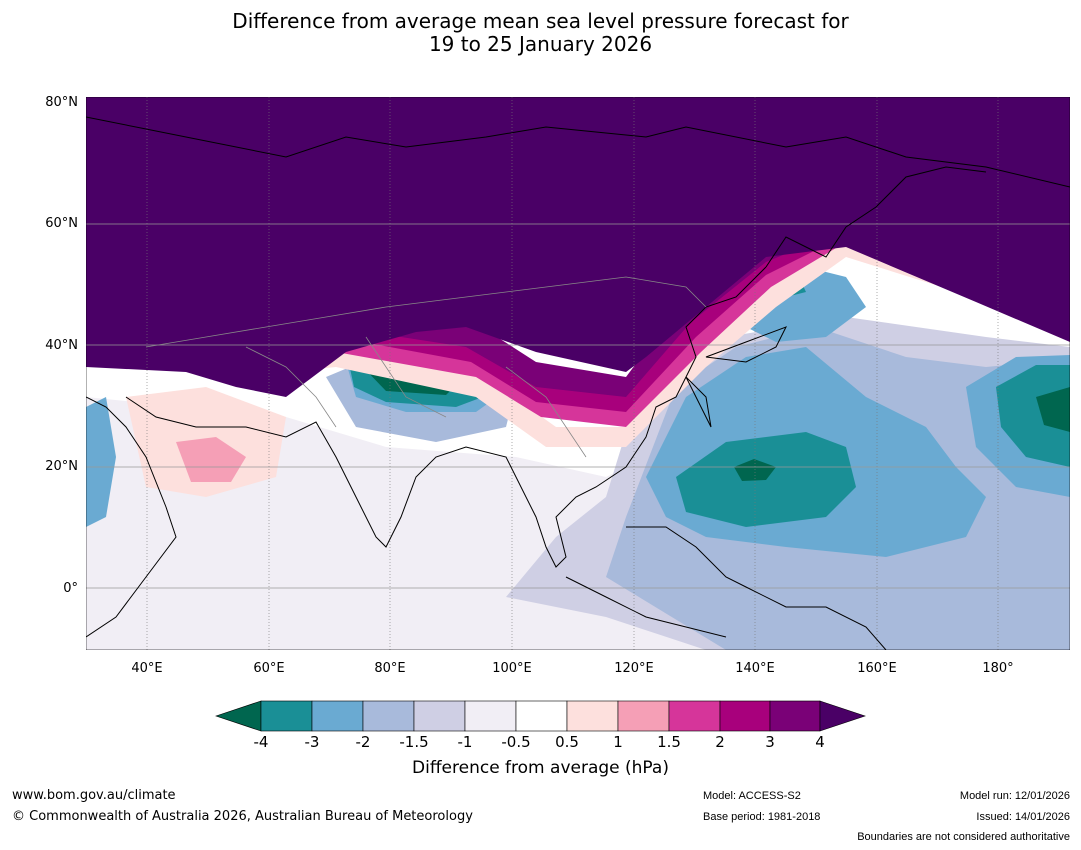 Image resolution: width=1081 pixels, height=850 pixels. I want to click on lat-label-40n: 40°N, so click(61, 345).